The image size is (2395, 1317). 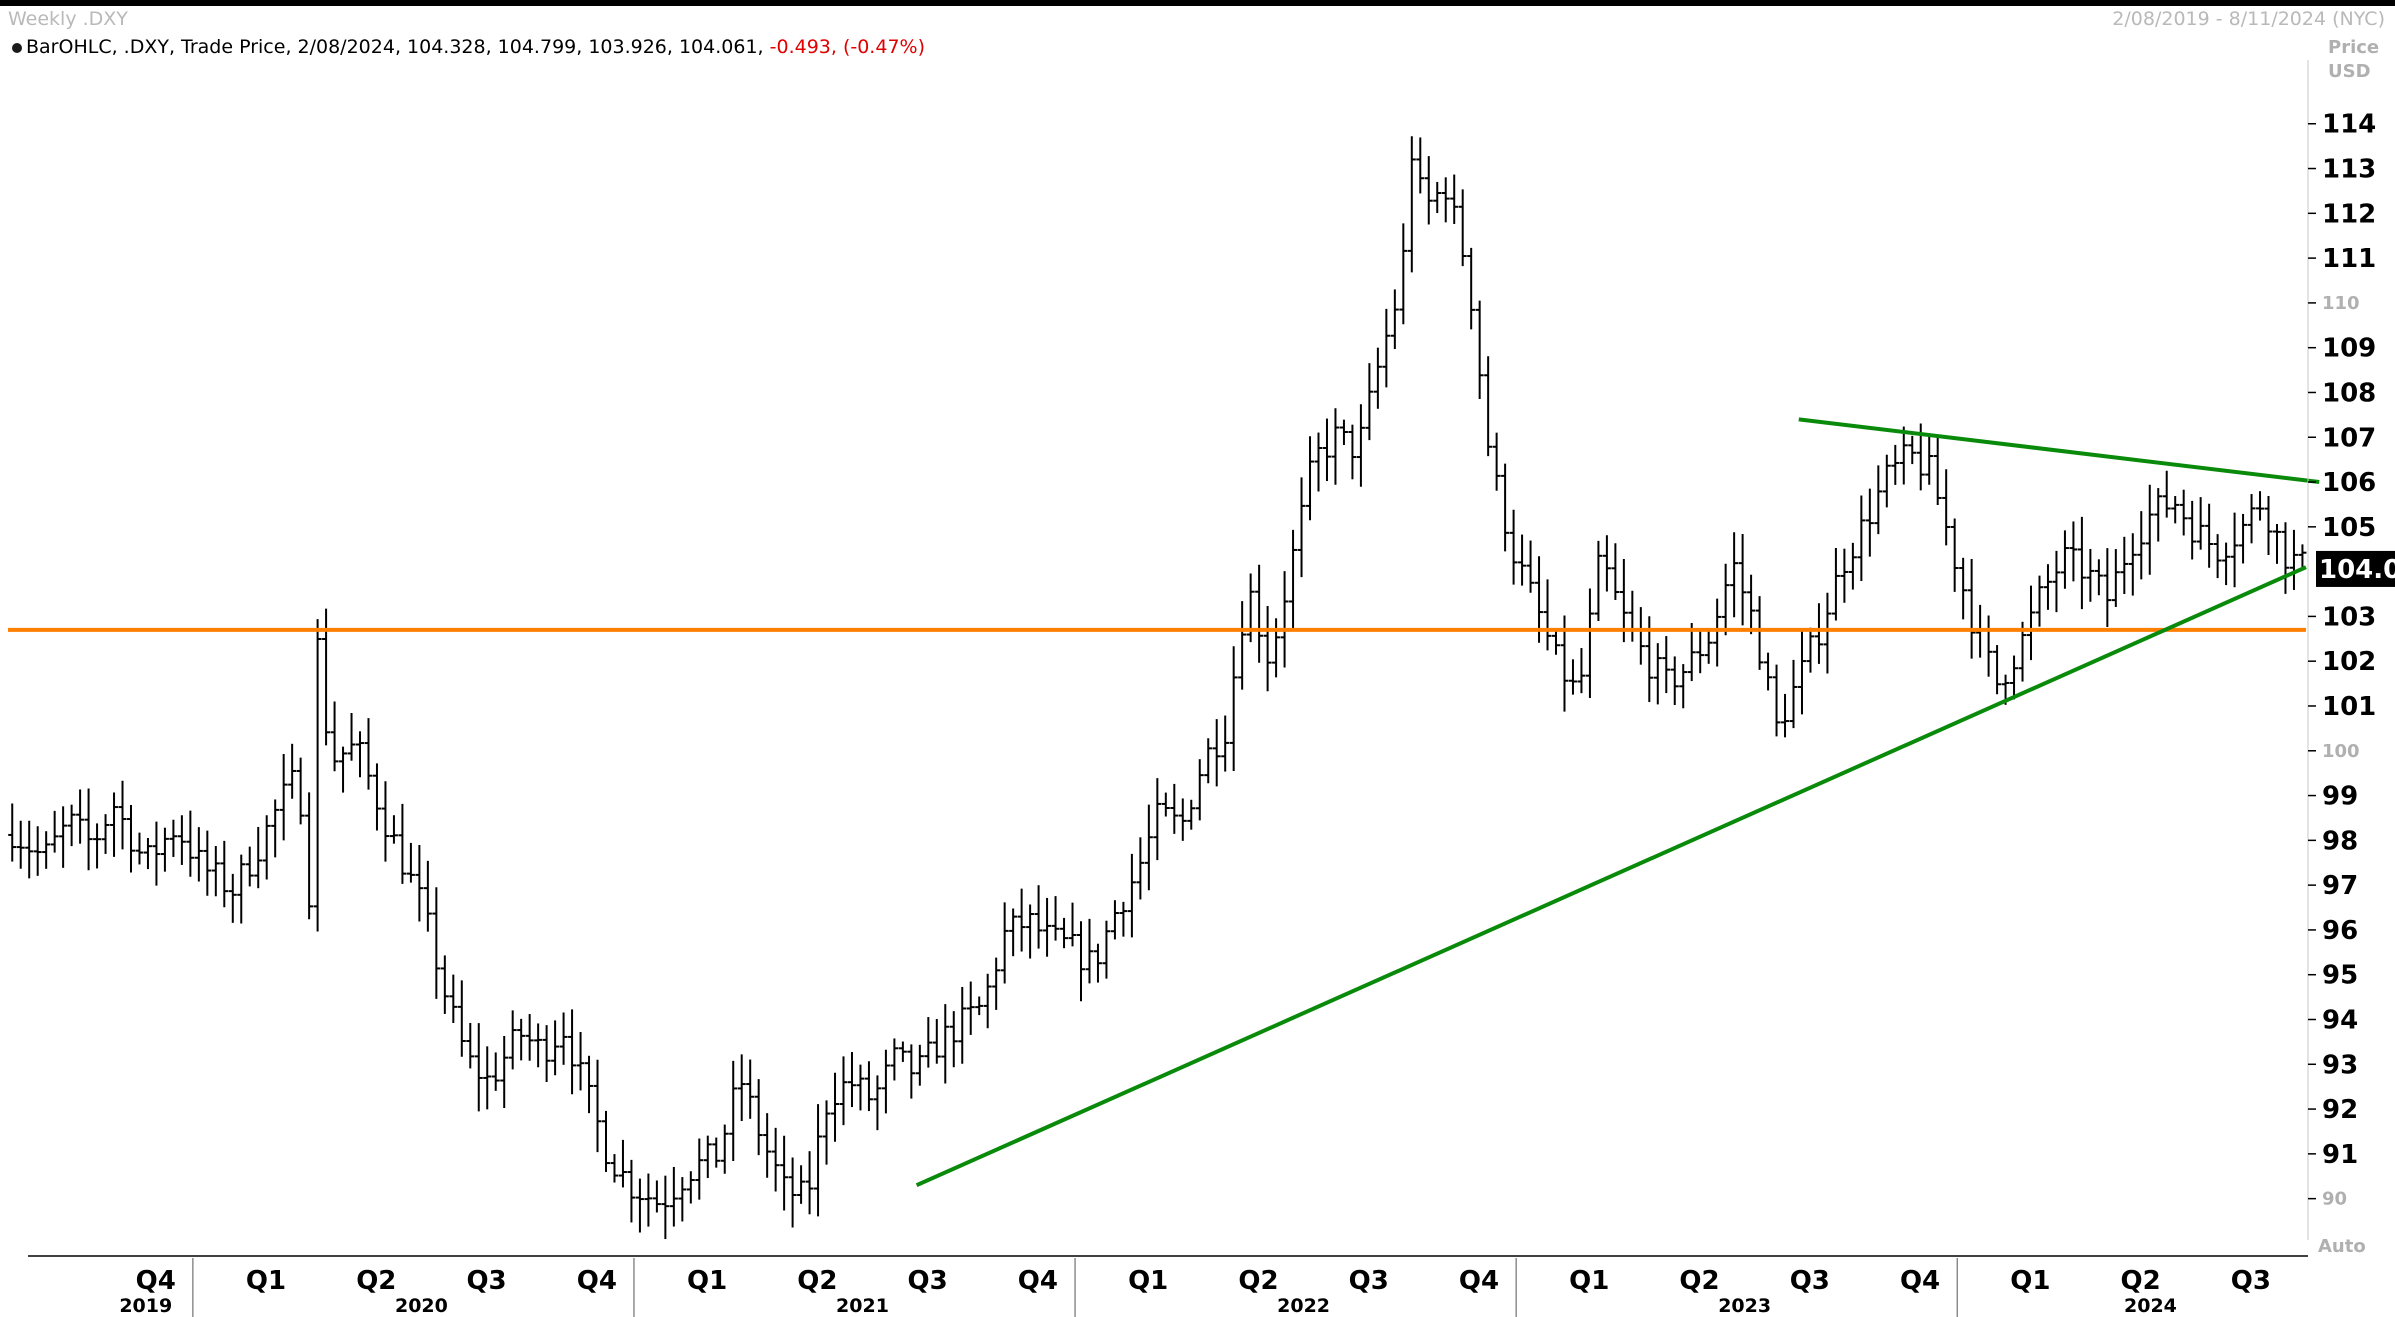 What do you see at coordinates (862, 1306) in the screenshot?
I see `x-year-label: 2021` at bounding box center [862, 1306].